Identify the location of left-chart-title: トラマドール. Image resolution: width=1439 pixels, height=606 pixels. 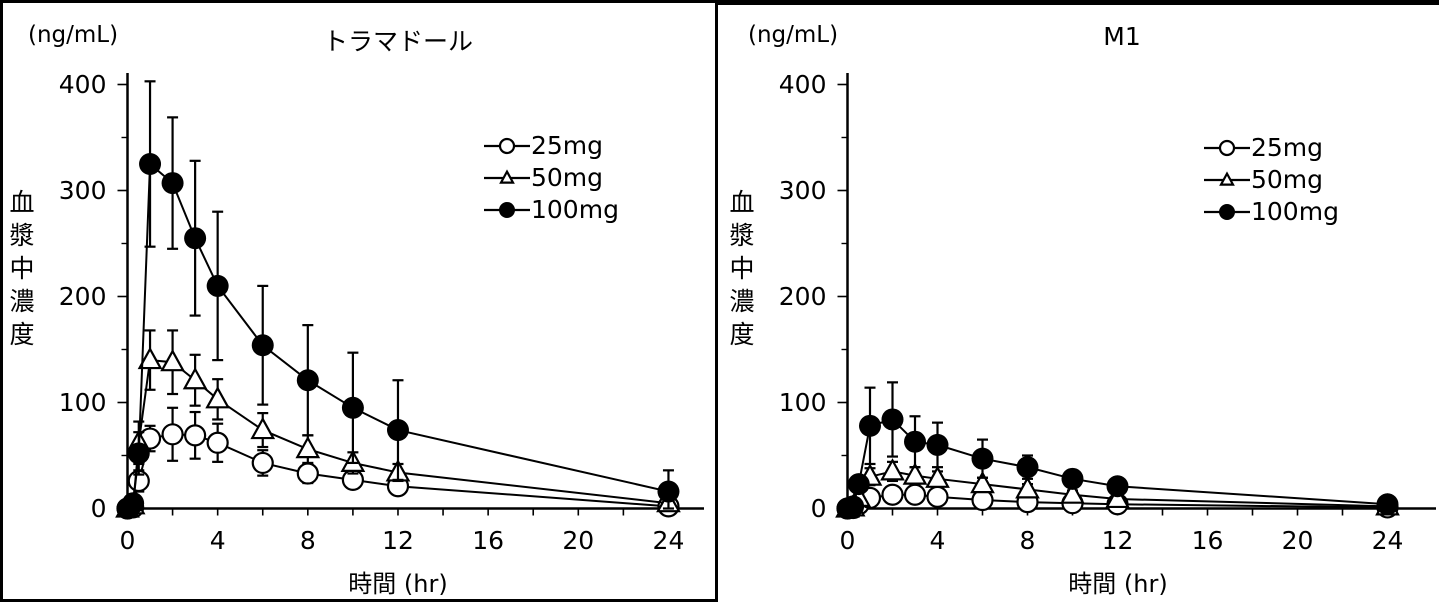
(397, 41).